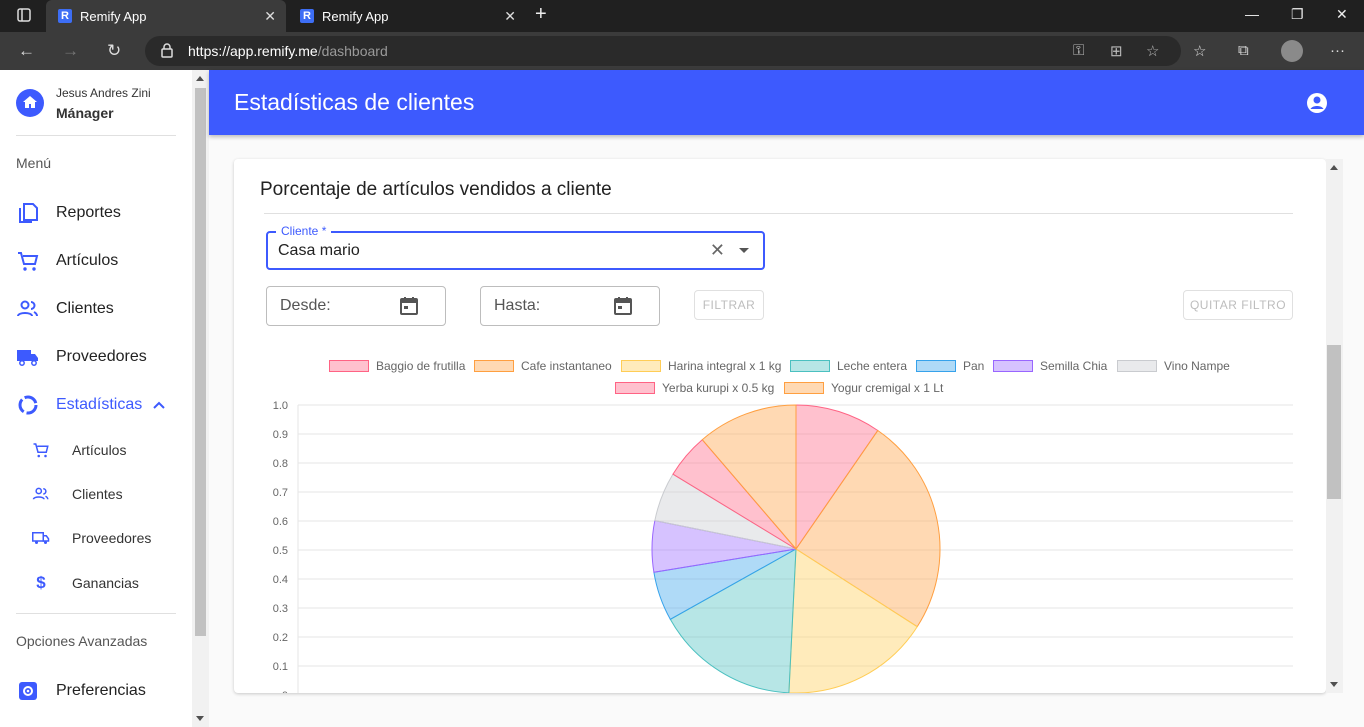 This screenshot has width=1364, height=727. I want to click on truck-icon, so click(27, 358).